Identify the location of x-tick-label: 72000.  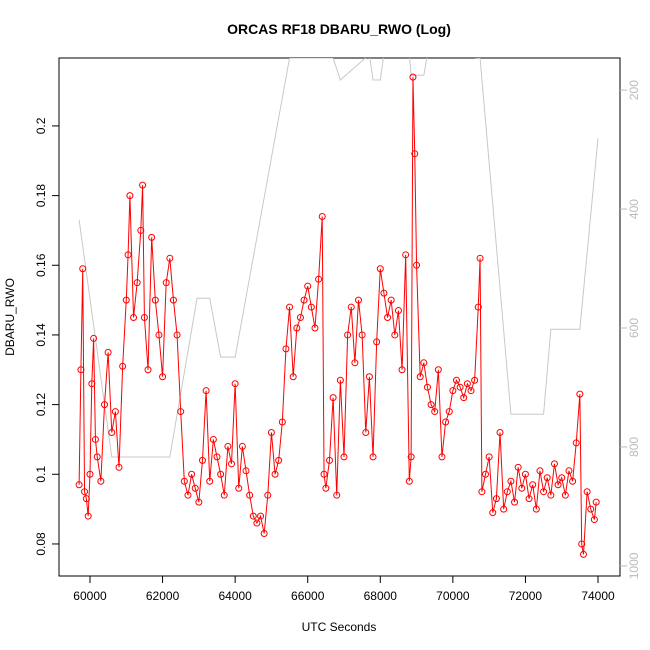
(526, 596).